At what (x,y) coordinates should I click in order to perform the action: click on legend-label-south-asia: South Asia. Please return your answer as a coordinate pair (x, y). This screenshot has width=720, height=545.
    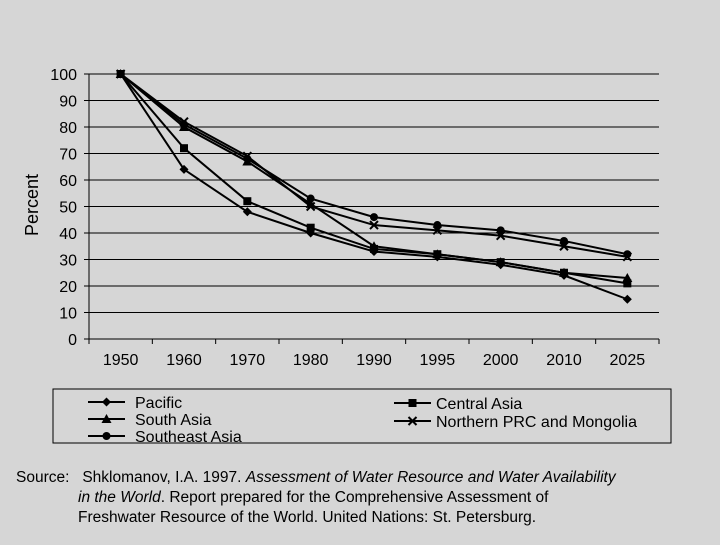
    Looking at the image, I should click on (173, 420).